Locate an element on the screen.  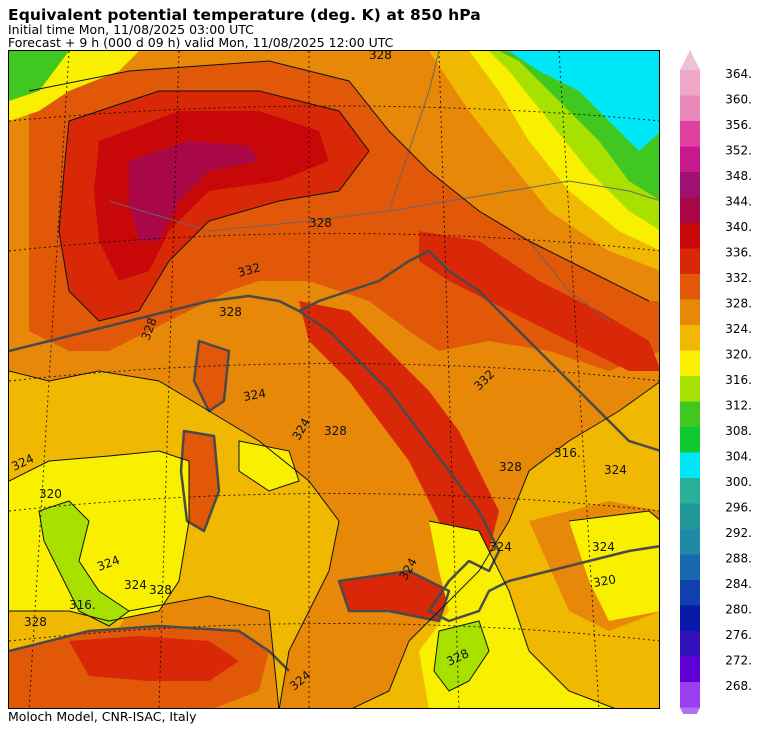
colorbar-label: 296. is located at coordinates (738, 508).